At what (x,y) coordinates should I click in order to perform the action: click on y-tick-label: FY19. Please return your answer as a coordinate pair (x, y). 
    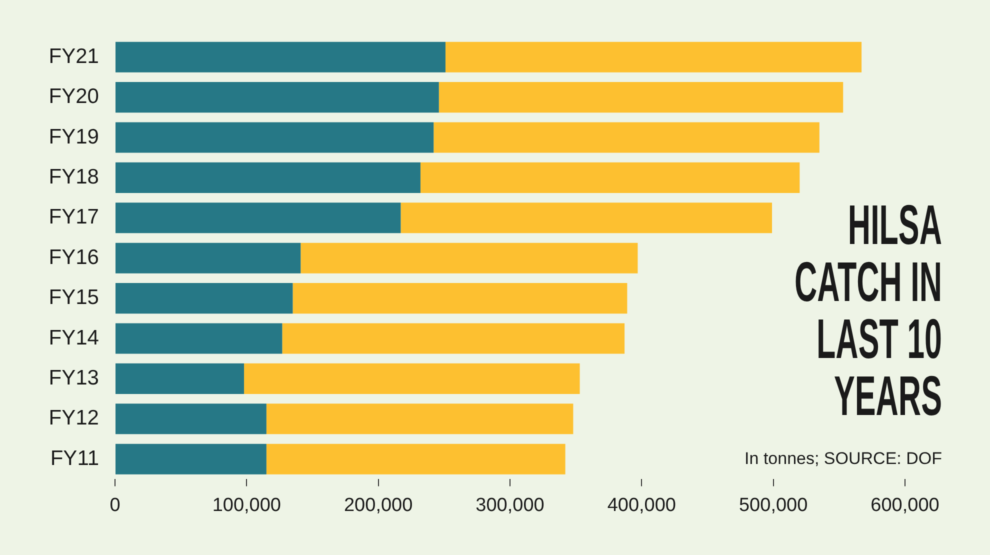
    Looking at the image, I should click on (73, 136).